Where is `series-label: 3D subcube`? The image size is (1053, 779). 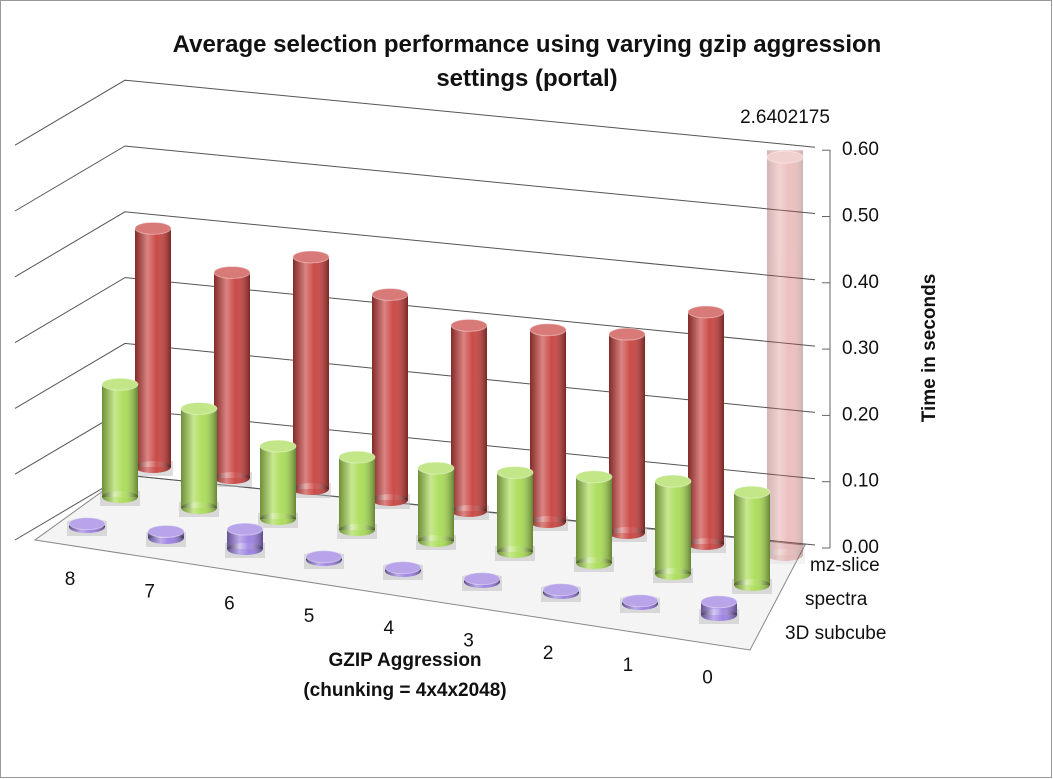
series-label: 3D subcube is located at coordinates (835, 633).